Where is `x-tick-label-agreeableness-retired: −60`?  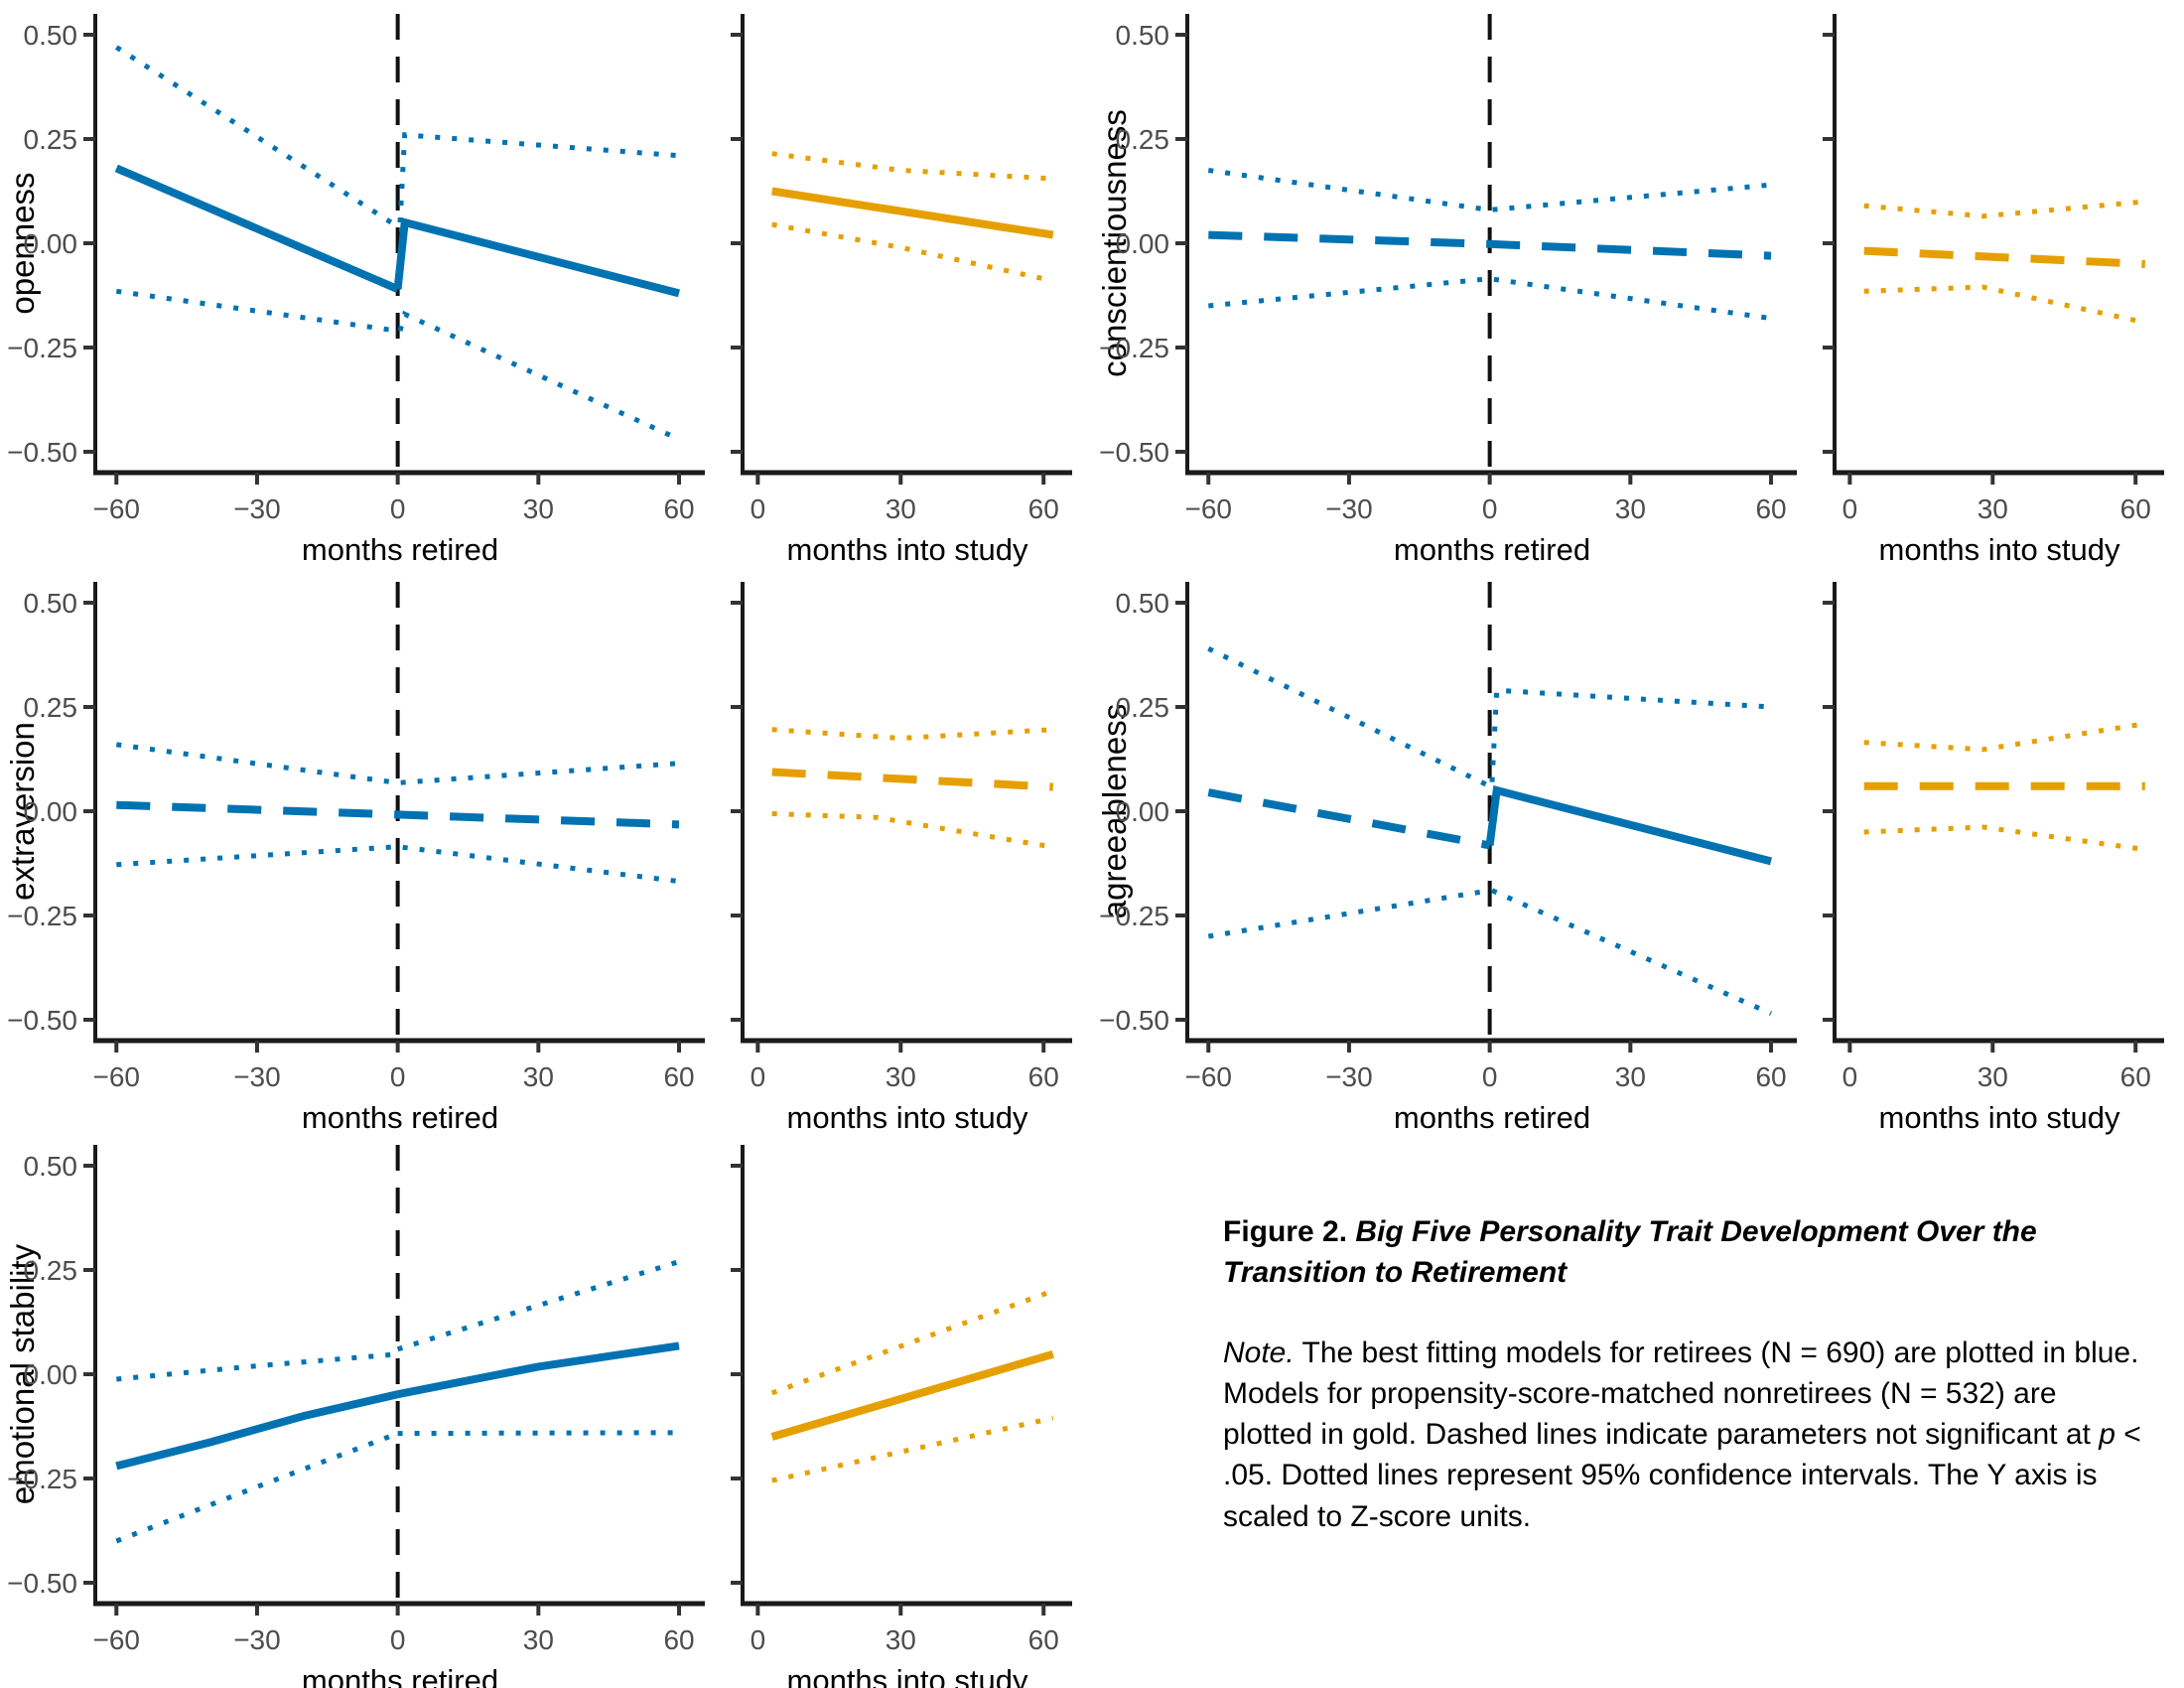 x-tick-label-agreeableness-retired: −60 is located at coordinates (1209, 1076).